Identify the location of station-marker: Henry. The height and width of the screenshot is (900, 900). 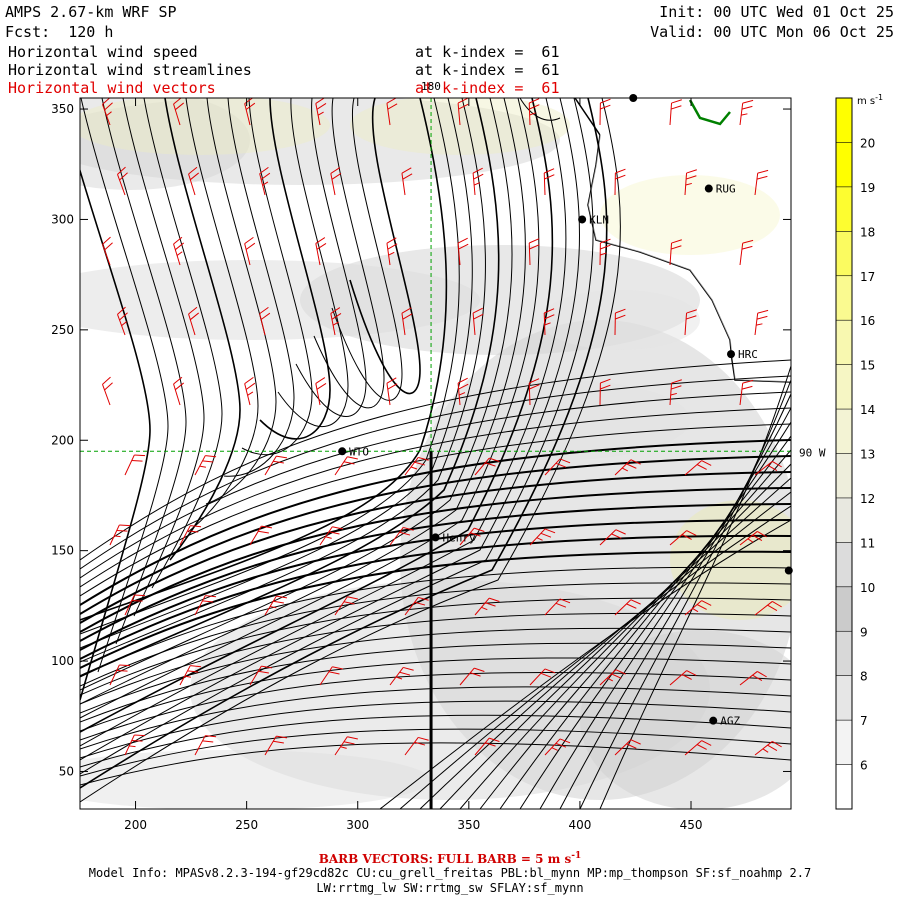
(453, 537).